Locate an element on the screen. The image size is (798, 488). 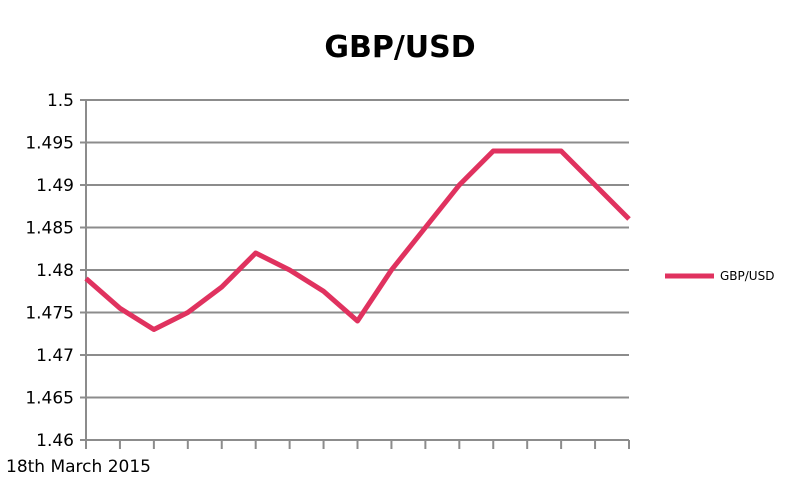
y-tick-label: 1.495 is located at coordinates (49, 144).